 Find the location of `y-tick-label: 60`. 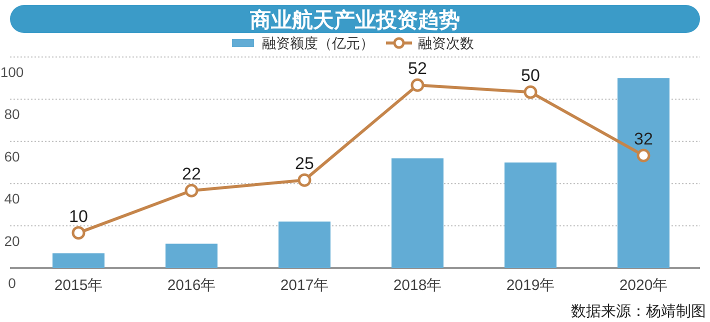

y-tick-label: 60 is located at coordinates (12, 156).